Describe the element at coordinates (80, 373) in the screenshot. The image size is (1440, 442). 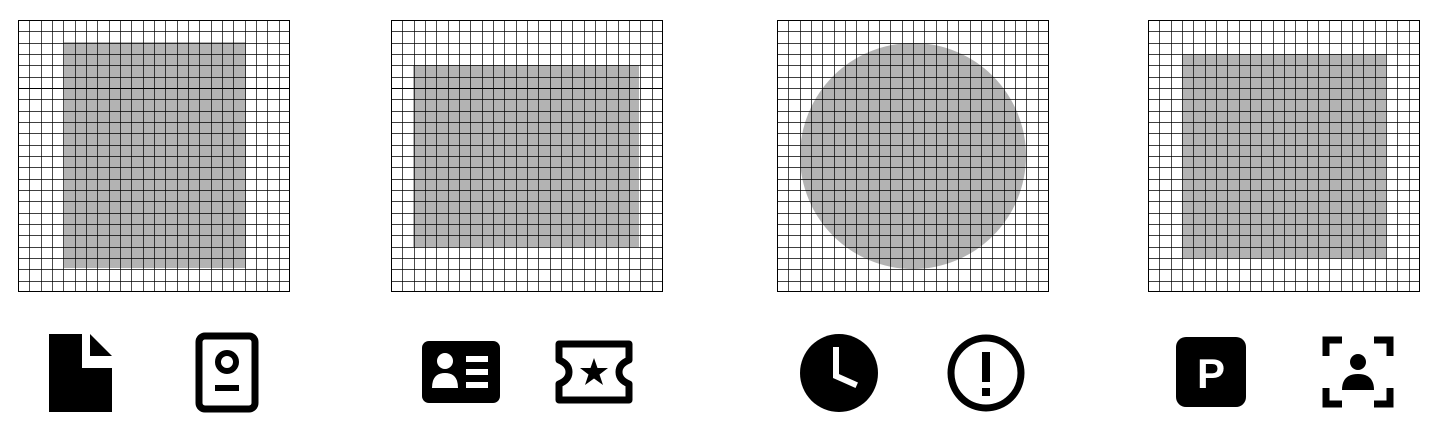
I see `document-icon` at that location.